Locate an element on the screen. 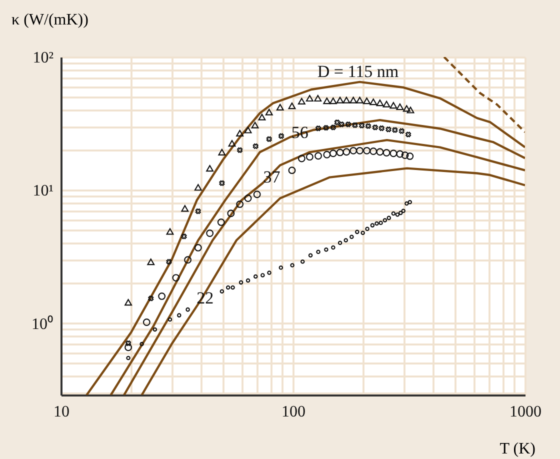 This screenshot has width=560, height=459. y-tick-label: 10² is located at coordinates (43, 58).